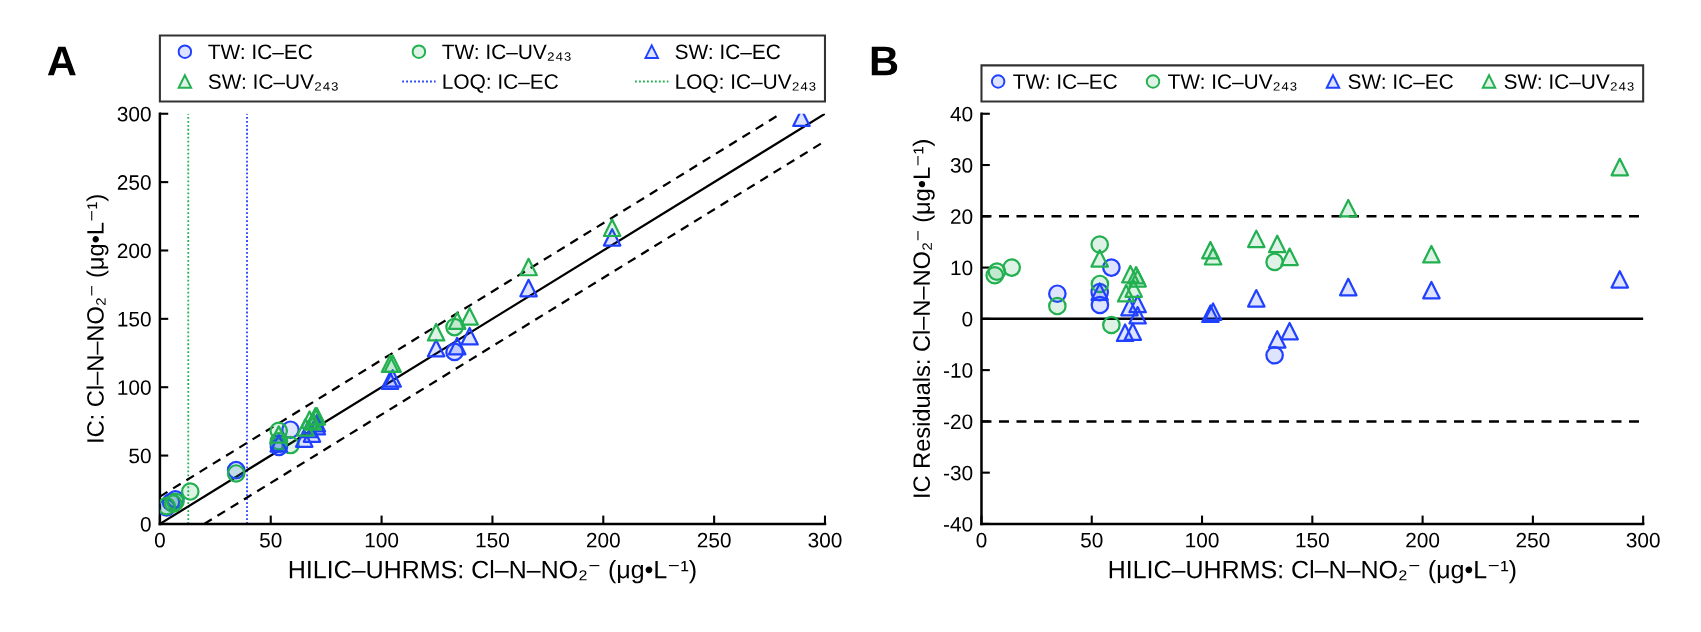 This screenshot has height=632, width=1701. Describe the element at coordinates (962, 268) in the screenshot. I see `y-tick-label: 10` at that location.